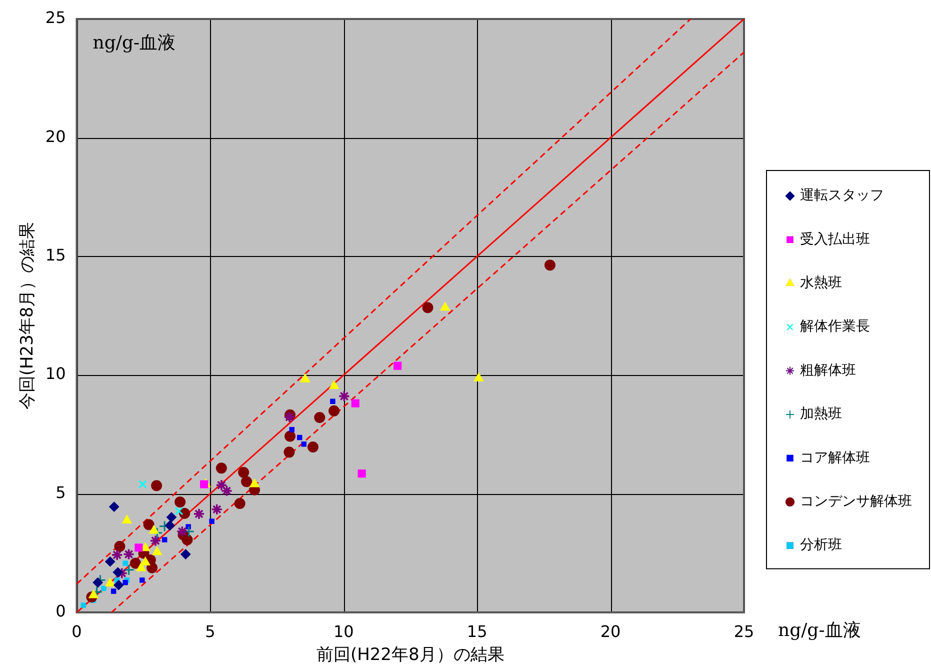 This screenshot has height=666, width=931. I want to click on x-tick-label: 5, so click(210, 632).